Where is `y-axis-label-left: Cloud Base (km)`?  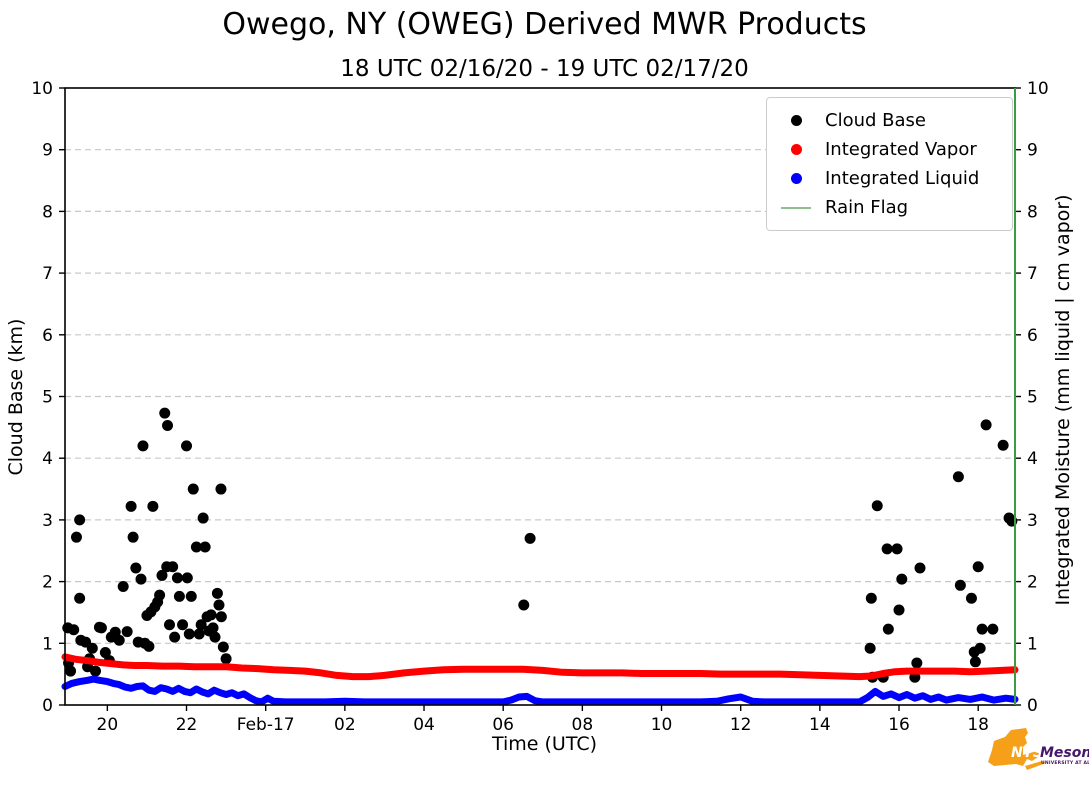 y-axis-label-left: Cloud Base (km) is located at coordinates (16, 397).